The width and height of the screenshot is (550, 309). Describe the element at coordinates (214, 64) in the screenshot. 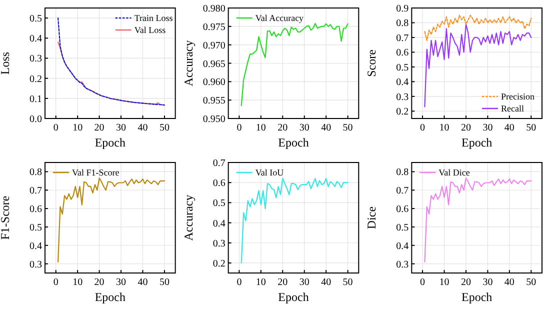

I see `y-tick-label: 0.965` at that location.